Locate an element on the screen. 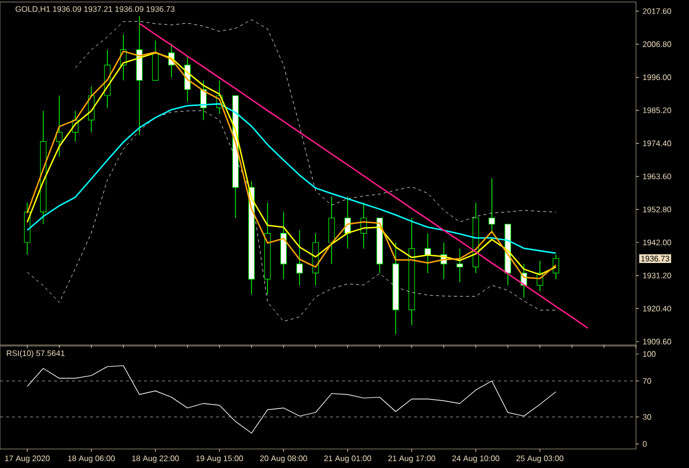 Image resolution: width=689 pixels, height=468 pixels. y-tick-label: 30 is located at coordinates (647, 417).